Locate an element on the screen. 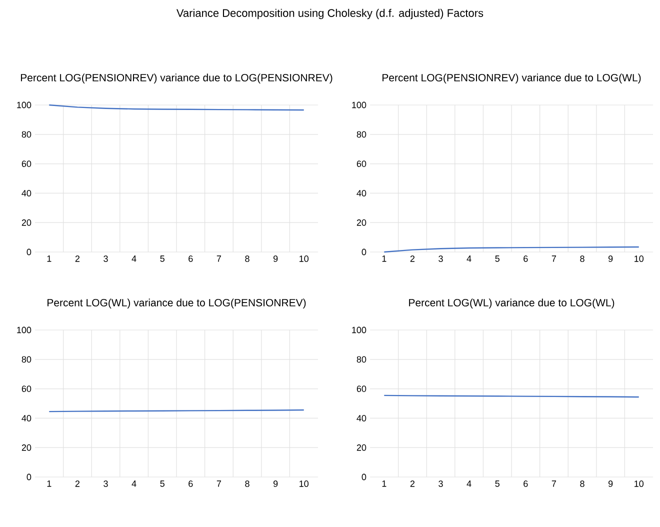 The width and height of the screenshot is (660, 527). chart-title: Percent LOG(PENSIONREV) variance due to LOG(WL) is located at coordinates (511, 79).